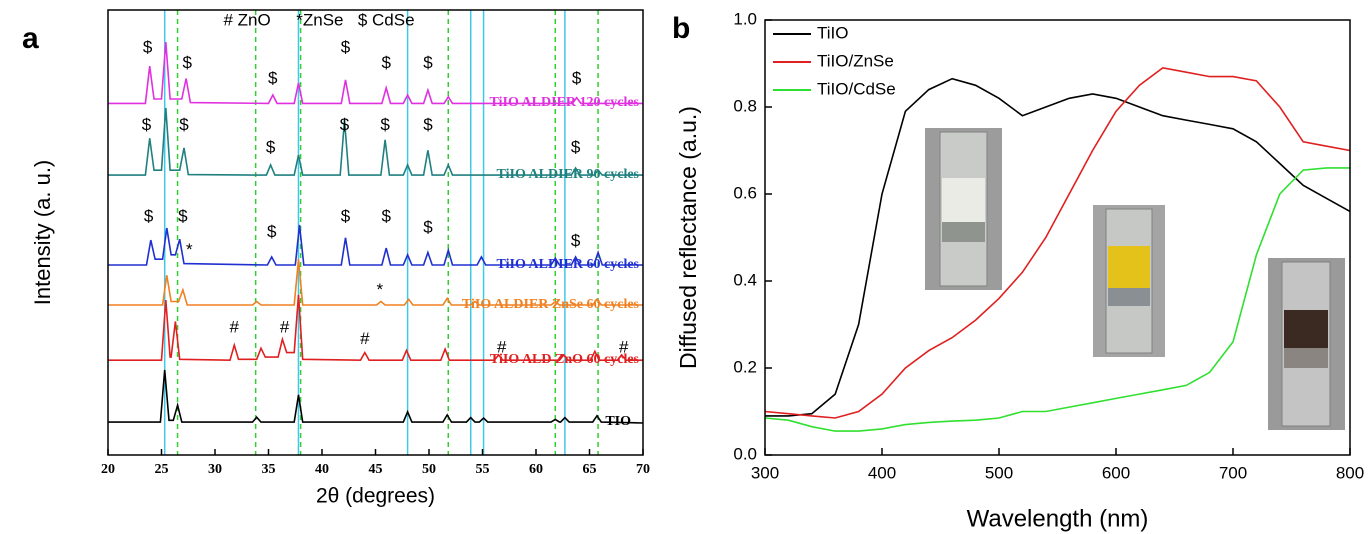 The height and width of the screenshot is (534, 1370). What do you see at coordinates (429, 469) in the screenshot?
I see `x-tick-label: 50` at bounding box center [429, 469].